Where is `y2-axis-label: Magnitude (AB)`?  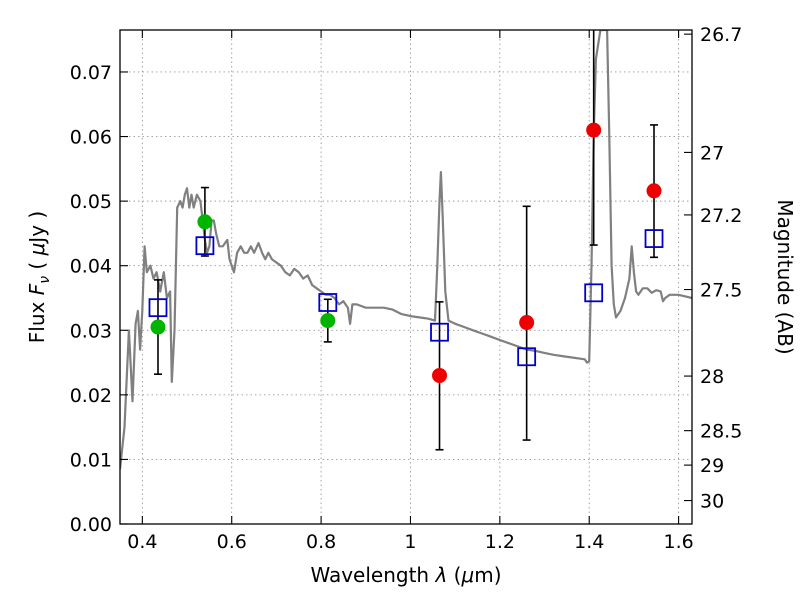
y2-axis-label: Magnitude (AB) is located at coordinates (785, 276).